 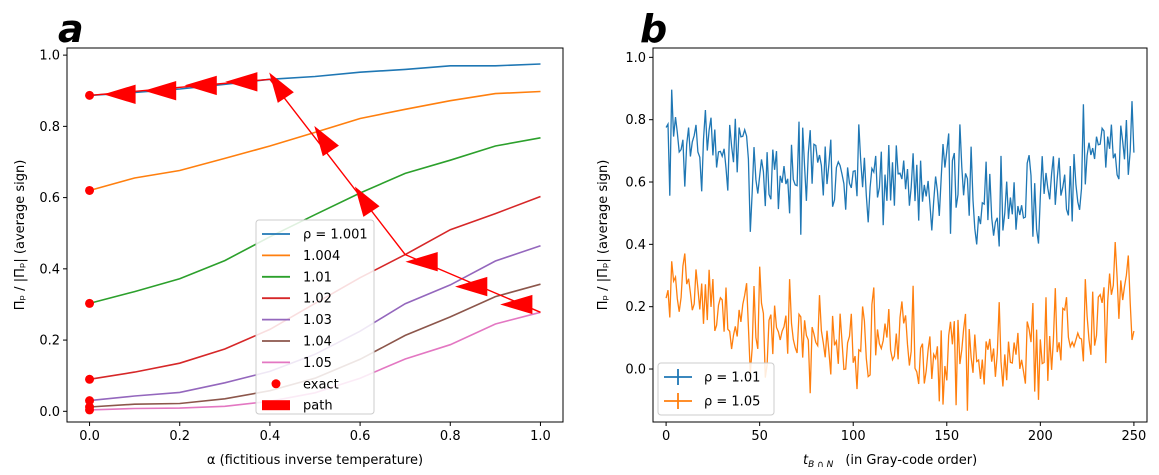 I want to click on panel-b-xtick-label: 100, so click(x=853, y=436).